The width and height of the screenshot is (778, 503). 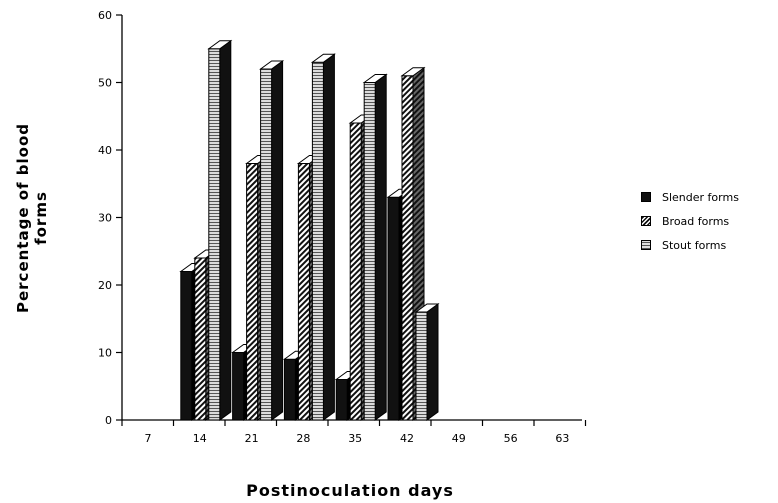 I want to click on x-tick-label: 14, so click(x=200, y=438).